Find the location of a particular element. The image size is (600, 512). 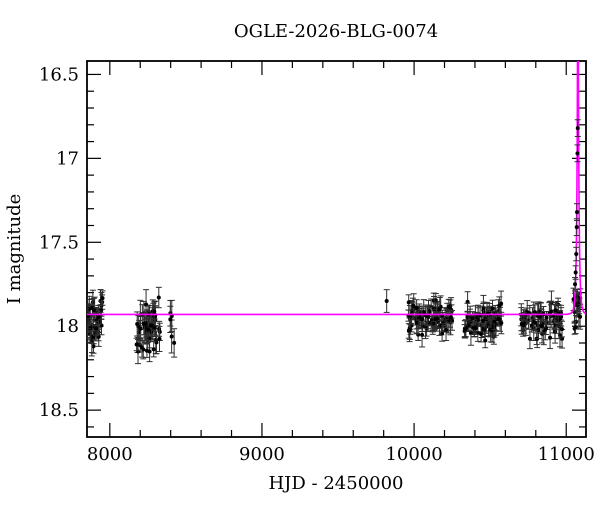

x-tick-label: 8000 is located at coordinates (110, 454).